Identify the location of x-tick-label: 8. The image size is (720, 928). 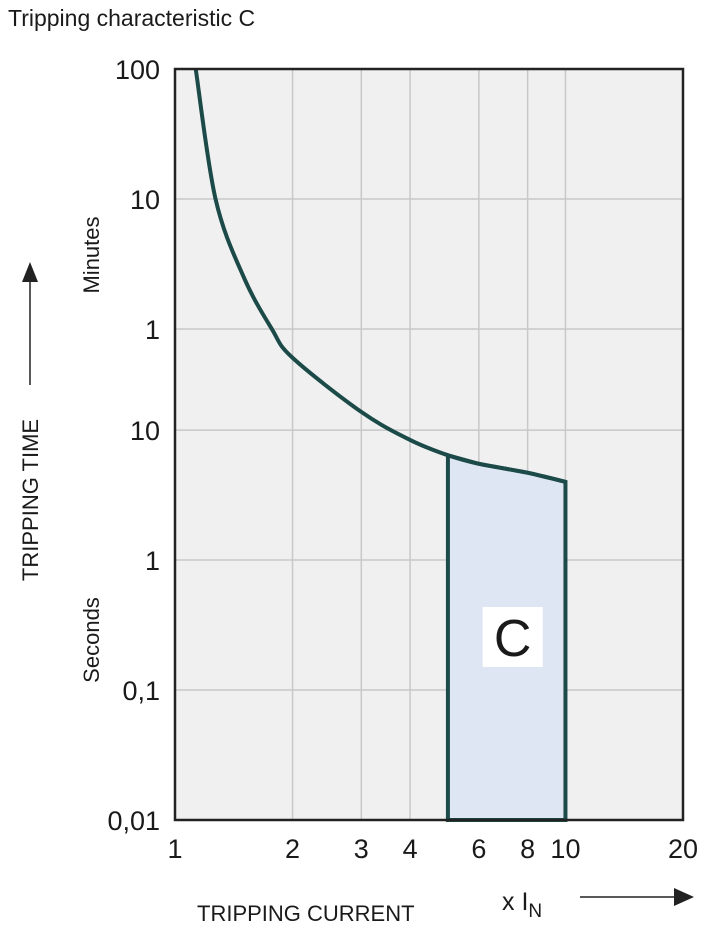
(527, 849).